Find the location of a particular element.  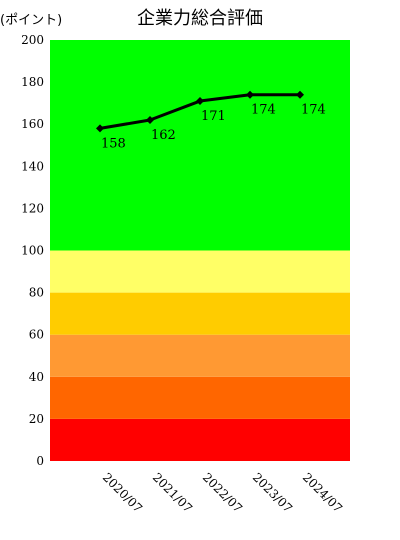

y-tick-label: 120 is located at coordinates (32, 208).